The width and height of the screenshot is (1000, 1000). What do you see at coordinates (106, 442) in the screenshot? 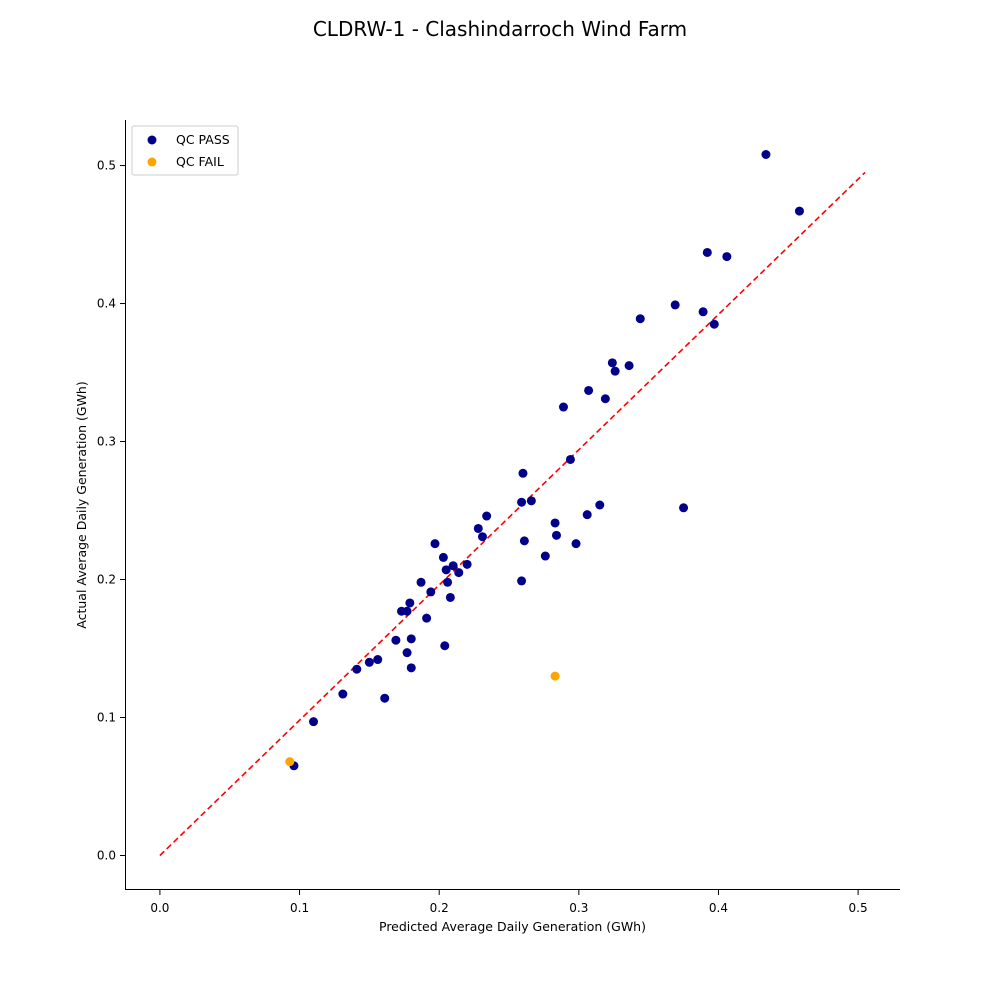
I see `y-tick-label: 0.3` at bounding box center [106, 442].